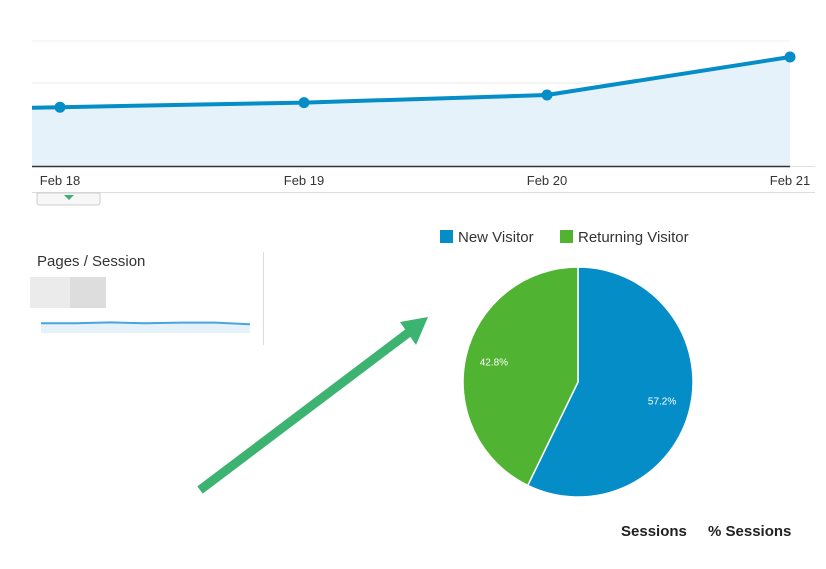 This screenshot has height=569, width=826. I want to click on pie-label-new-visitor: 57.2%, so click(662, 401).